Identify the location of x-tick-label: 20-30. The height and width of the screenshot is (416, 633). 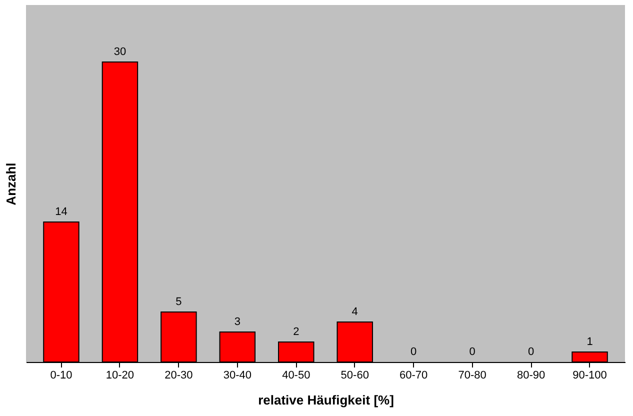
(178, 376).